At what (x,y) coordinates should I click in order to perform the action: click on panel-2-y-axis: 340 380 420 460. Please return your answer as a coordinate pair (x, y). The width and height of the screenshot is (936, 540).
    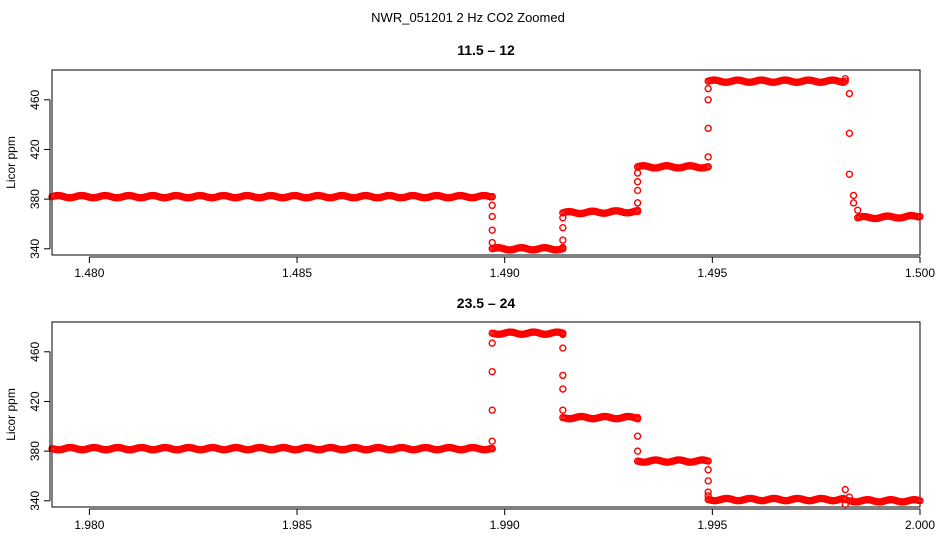
    Looking at the image, I should click on (39, 426).